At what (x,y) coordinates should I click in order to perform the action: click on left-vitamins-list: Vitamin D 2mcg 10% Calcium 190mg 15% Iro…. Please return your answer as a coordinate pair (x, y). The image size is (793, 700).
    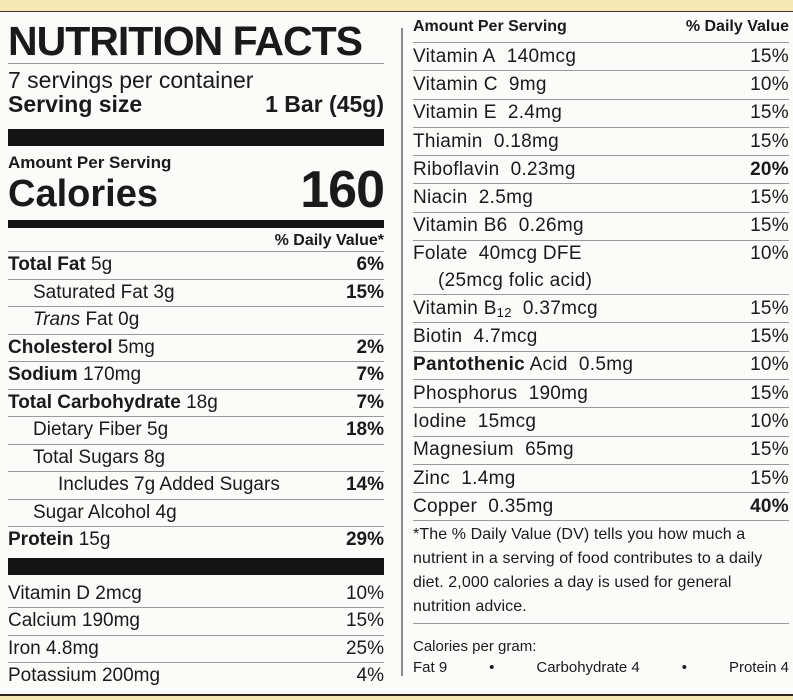
    Looking at the image, I should click on (196, 635).